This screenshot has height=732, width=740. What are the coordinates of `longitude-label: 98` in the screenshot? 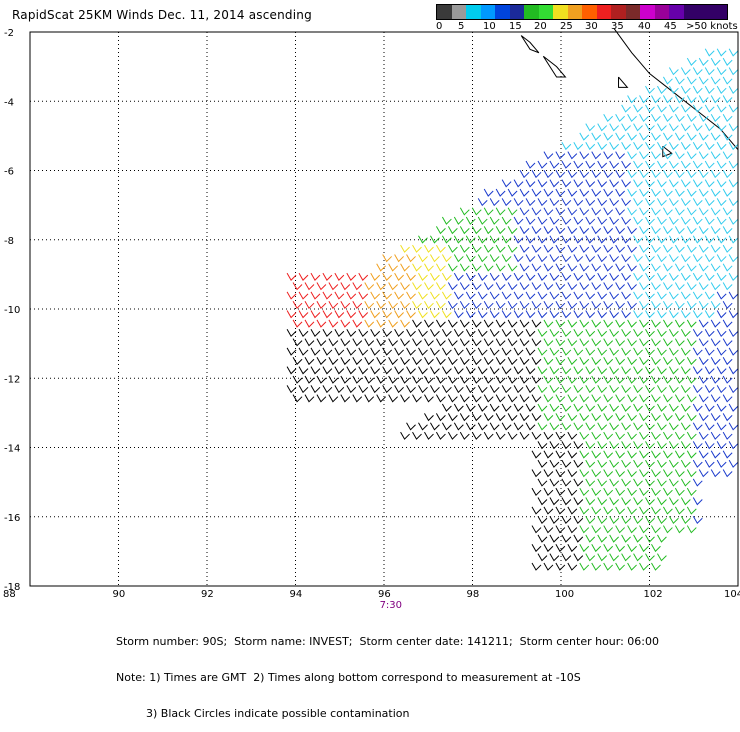 It's located at (473, 594).